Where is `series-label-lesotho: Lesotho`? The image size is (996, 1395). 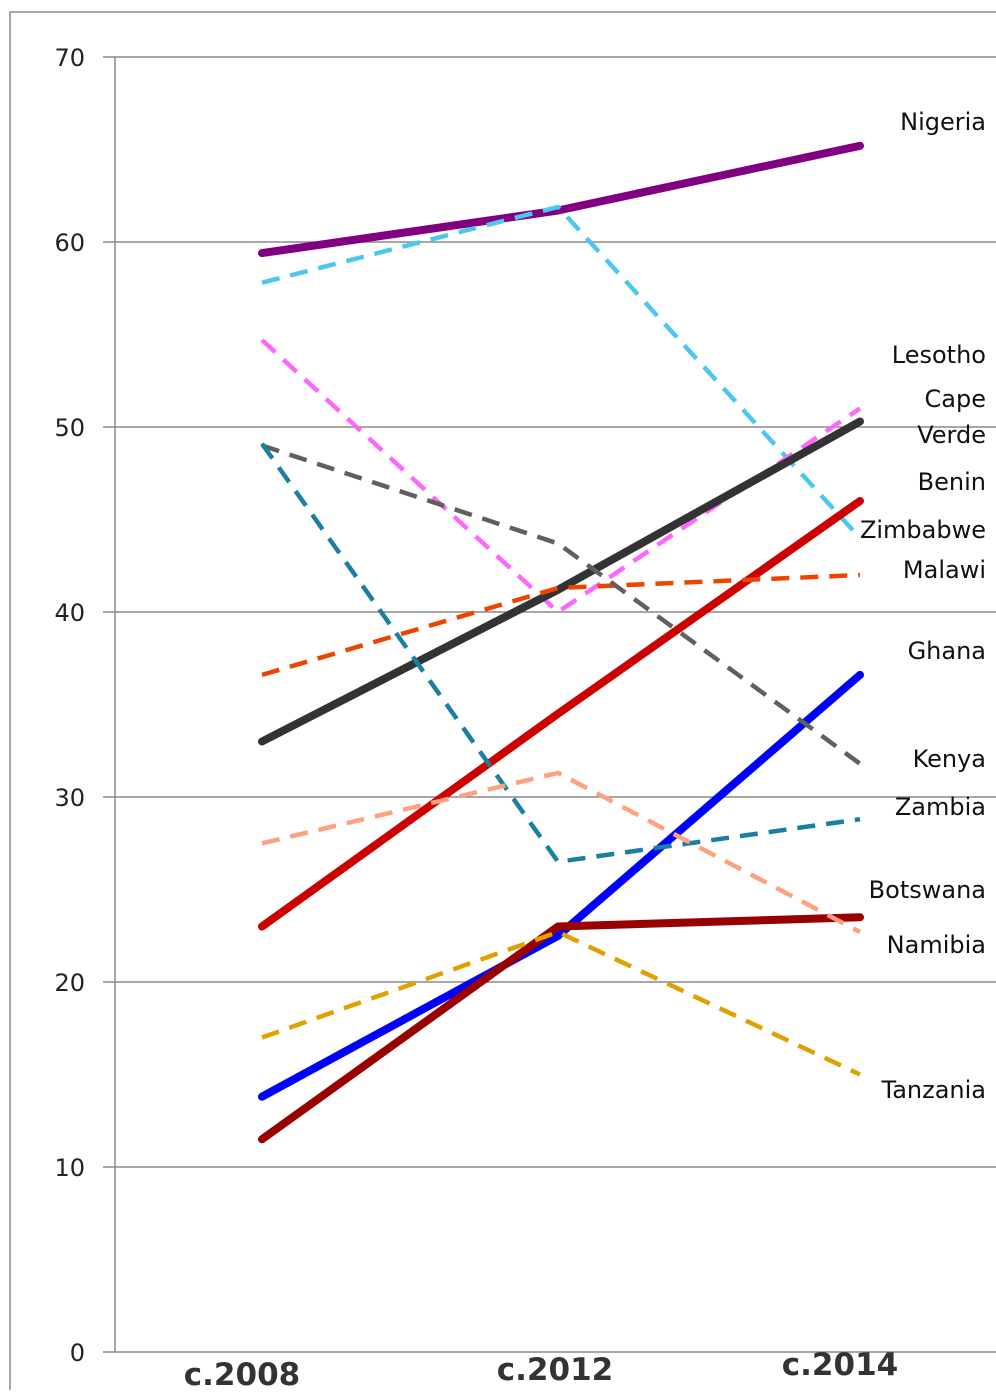
series-label-lesotho: Lesotho is located at coordinates (939, 355).